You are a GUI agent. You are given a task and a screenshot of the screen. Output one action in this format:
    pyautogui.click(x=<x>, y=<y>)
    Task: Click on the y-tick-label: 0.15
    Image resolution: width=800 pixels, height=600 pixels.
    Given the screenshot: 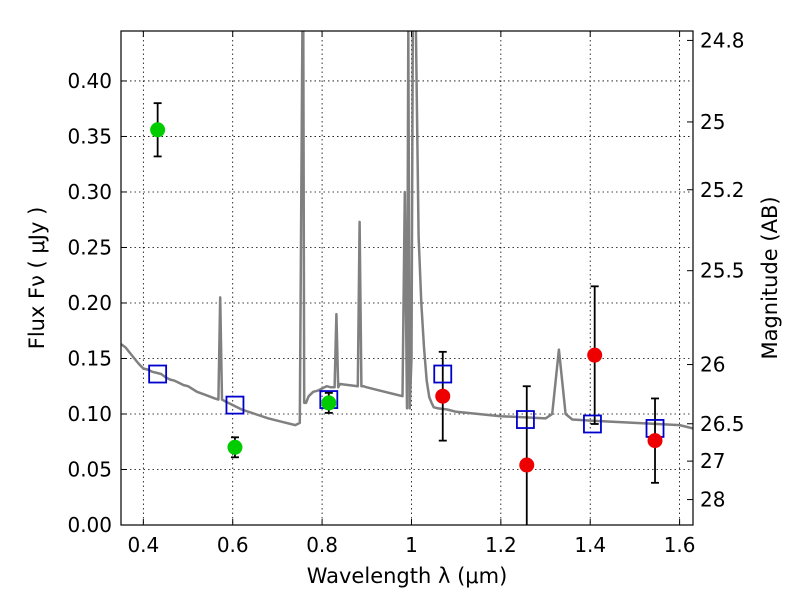 What is the action you would take?
    pyautogui.click(x=89, y=358)
    